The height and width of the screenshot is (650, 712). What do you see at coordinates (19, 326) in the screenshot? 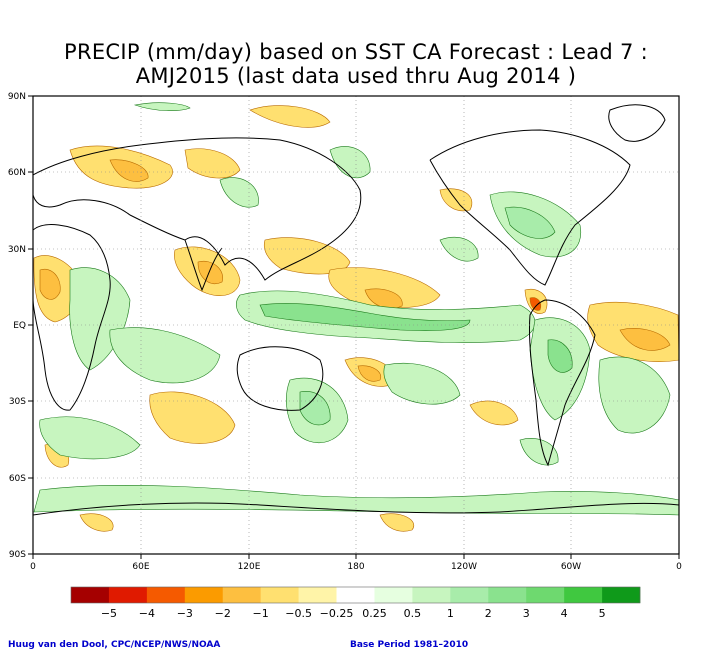
I see `lat-label-eq: EQ` at bounding box center [19, 326].